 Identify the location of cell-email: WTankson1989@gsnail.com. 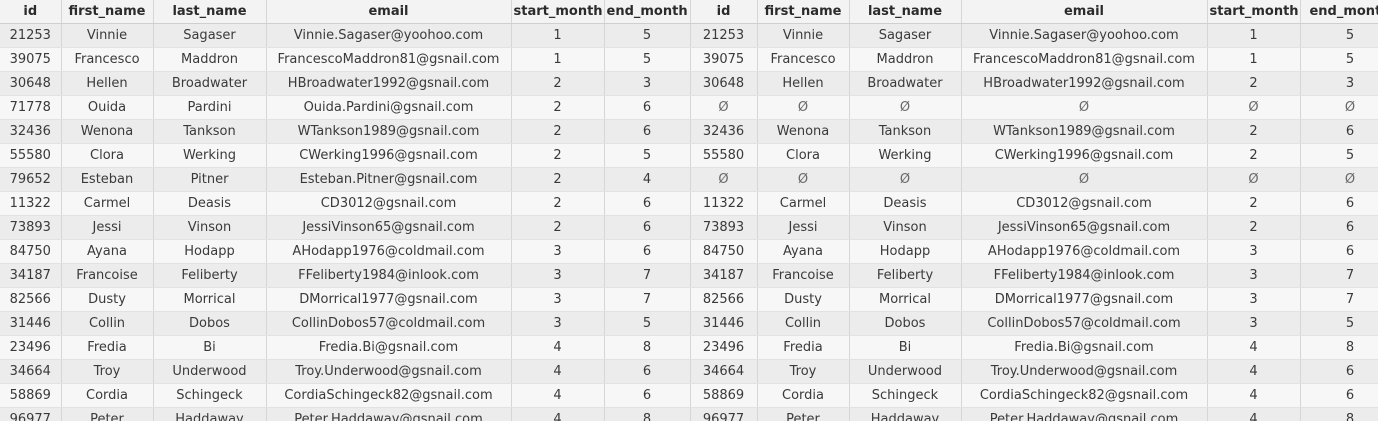
(1084, 131).